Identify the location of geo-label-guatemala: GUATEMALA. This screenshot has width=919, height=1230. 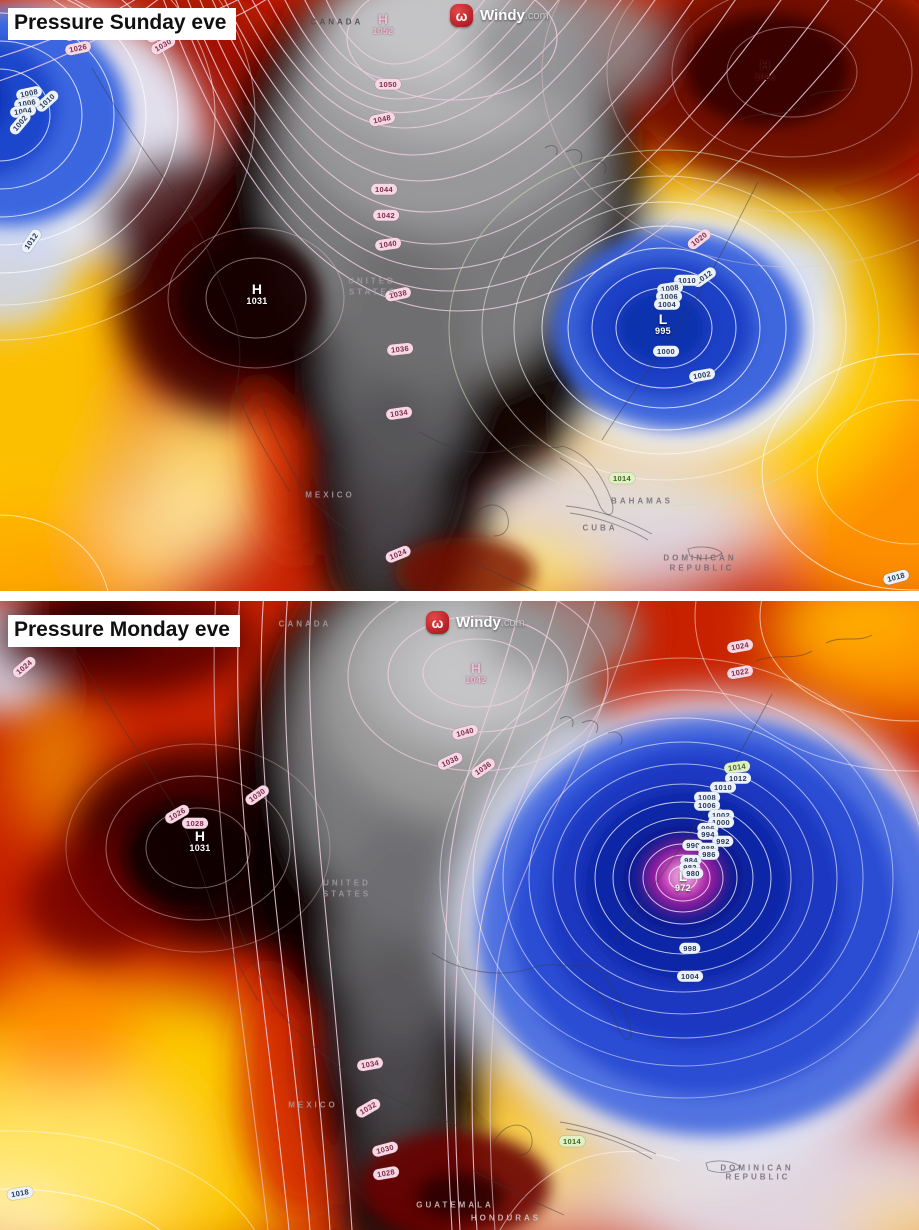
(455, 1205).